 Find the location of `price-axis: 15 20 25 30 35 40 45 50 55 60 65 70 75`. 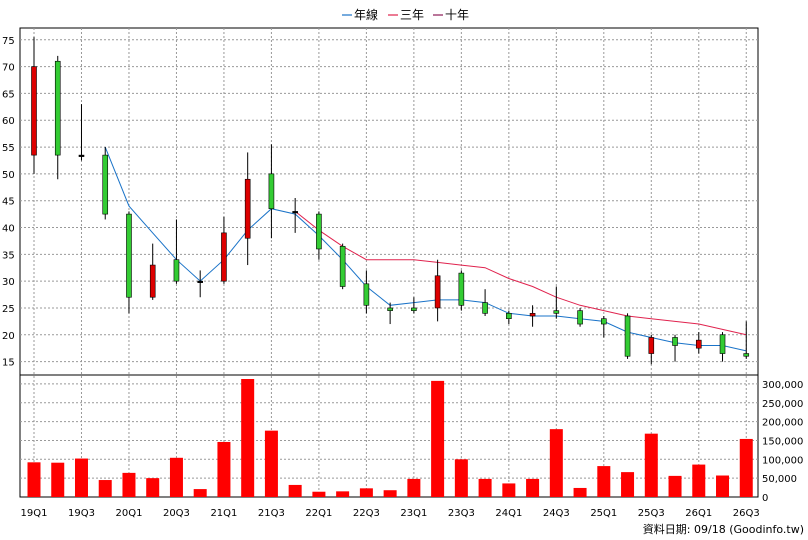

price-axis: 15 20 25 30 35 40 45 50 55 60 65 70 75 is located at coordinates (8, 202).